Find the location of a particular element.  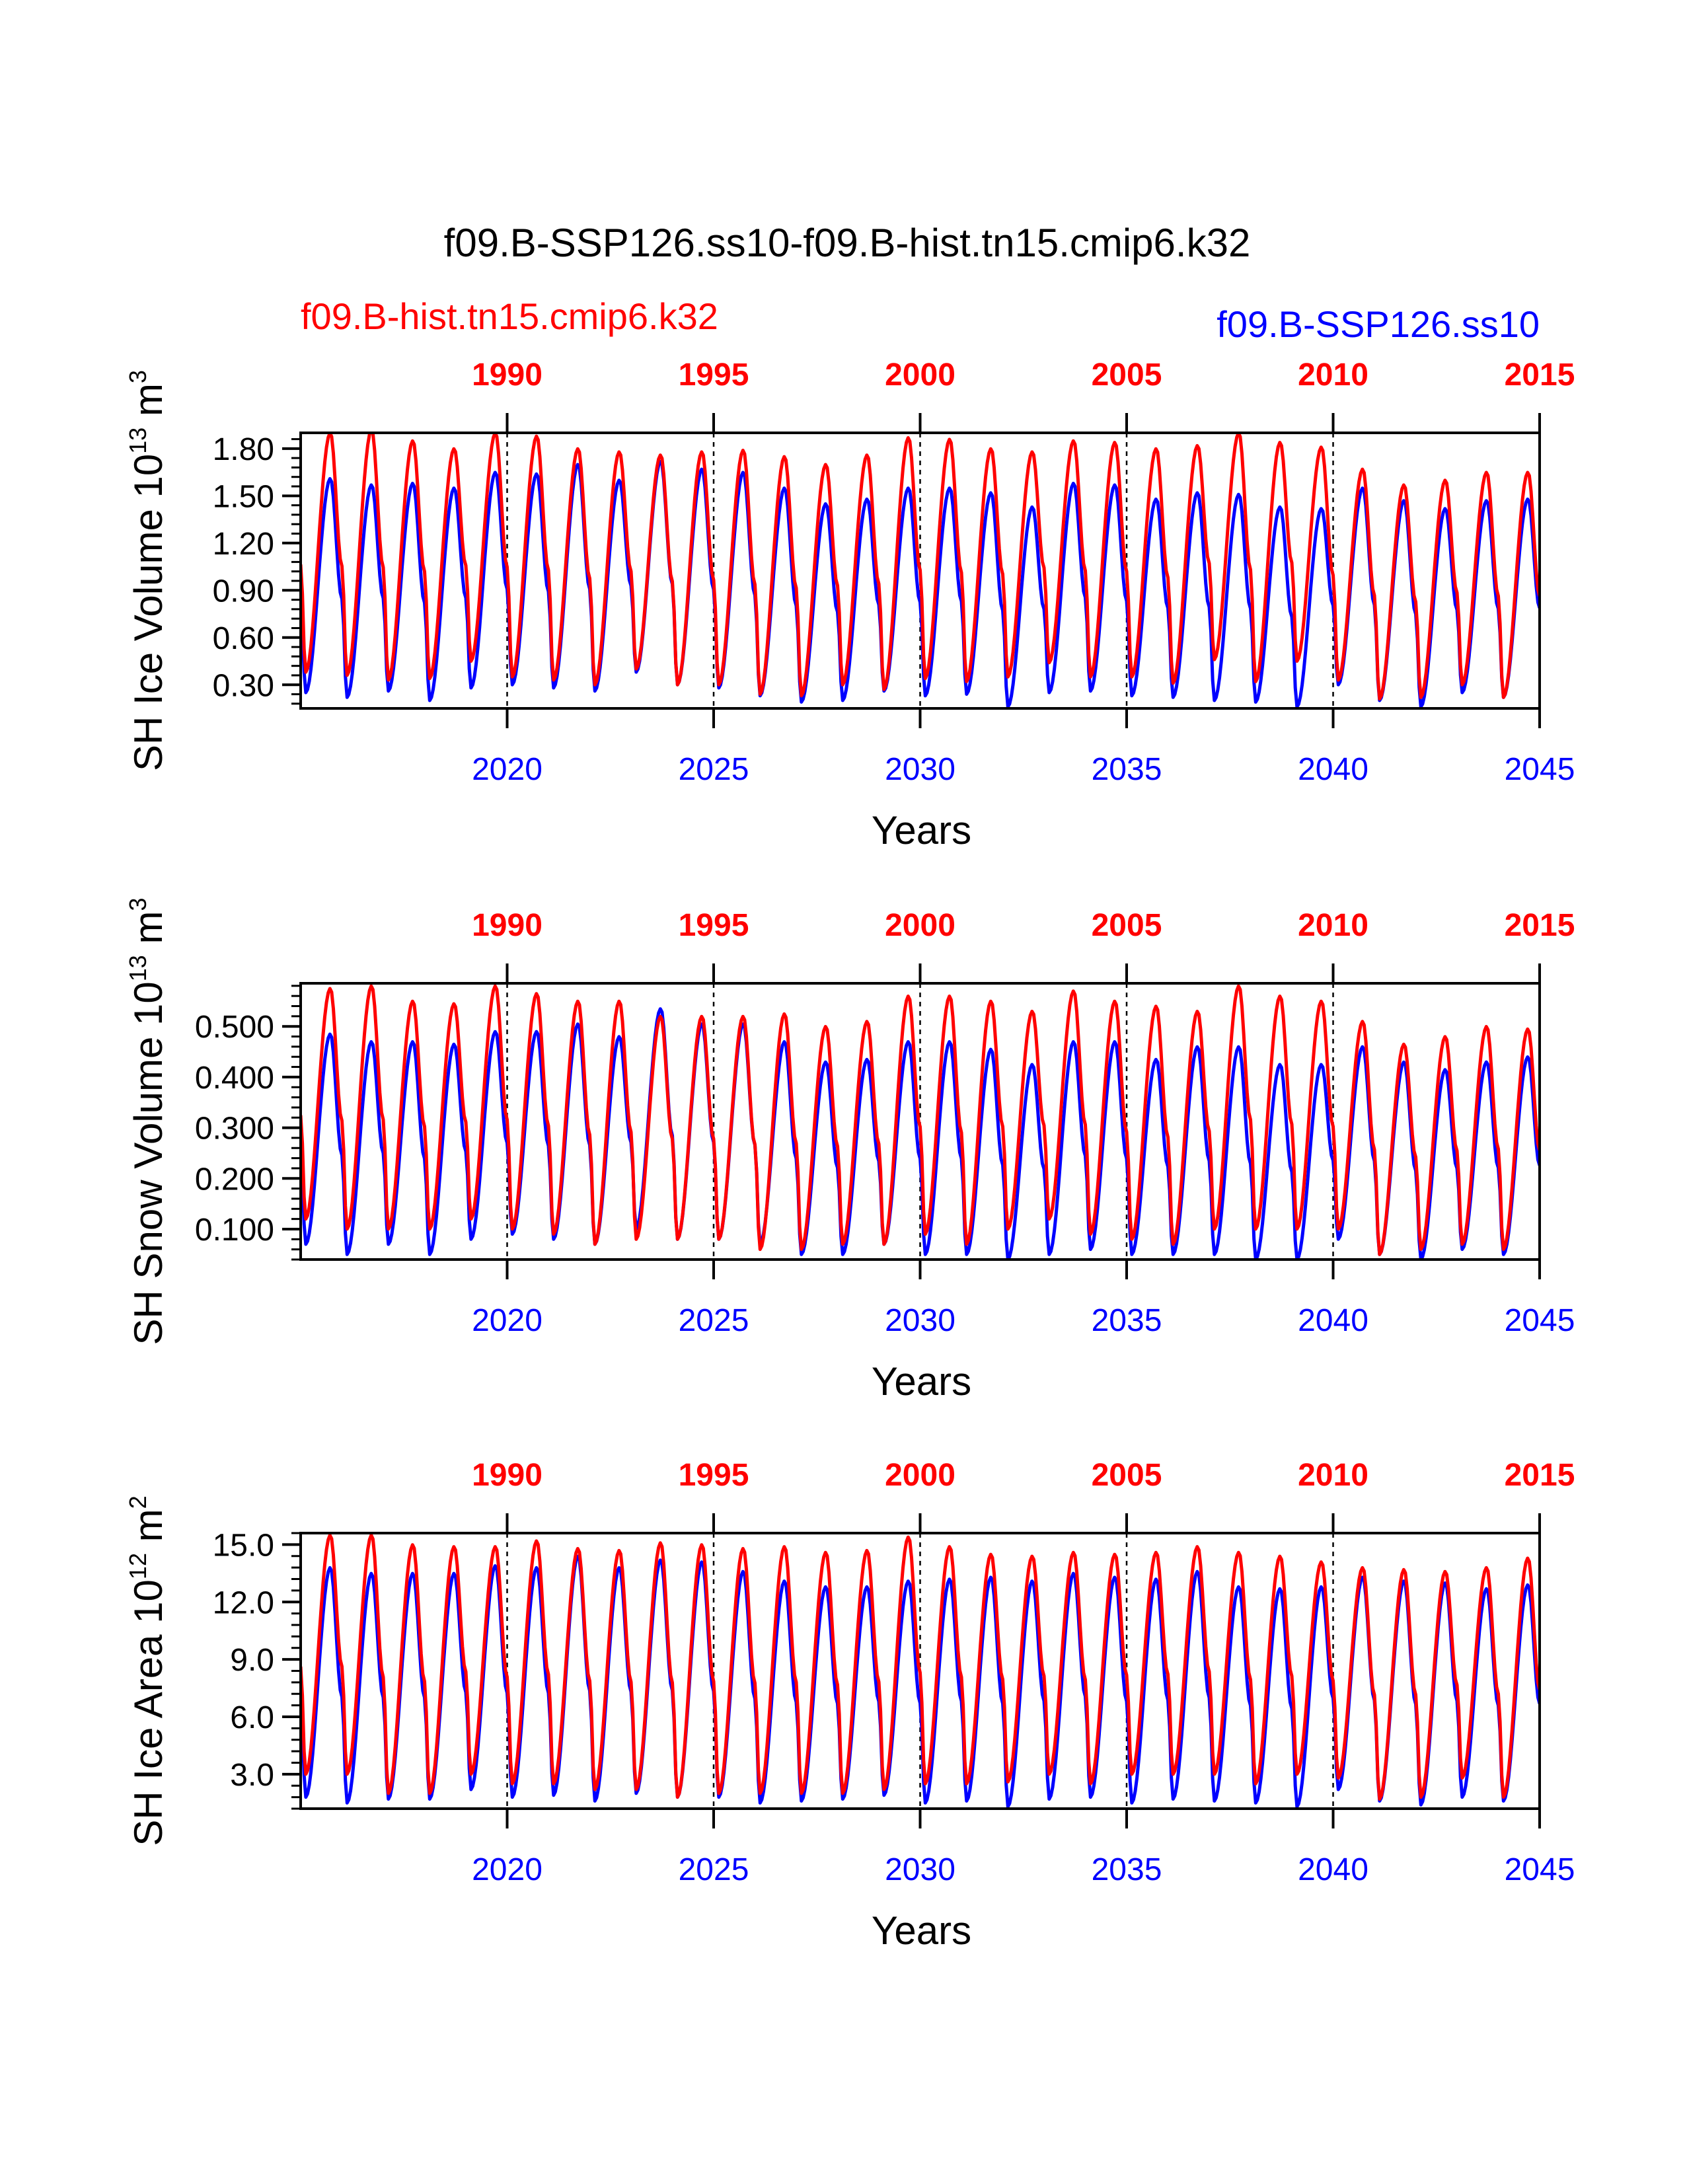

y-tick-label: 0.90 is located at coordinates (243, 591).